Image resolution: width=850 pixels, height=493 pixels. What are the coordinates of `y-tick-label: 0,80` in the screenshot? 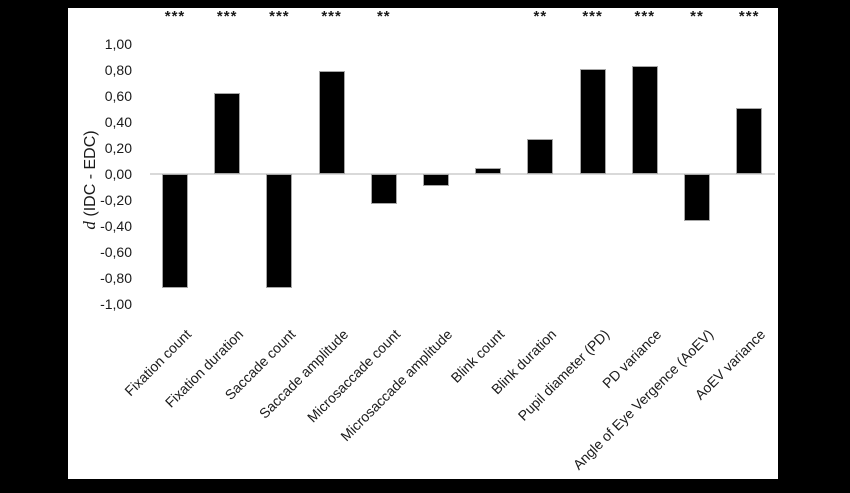 It's located at (118, 70).